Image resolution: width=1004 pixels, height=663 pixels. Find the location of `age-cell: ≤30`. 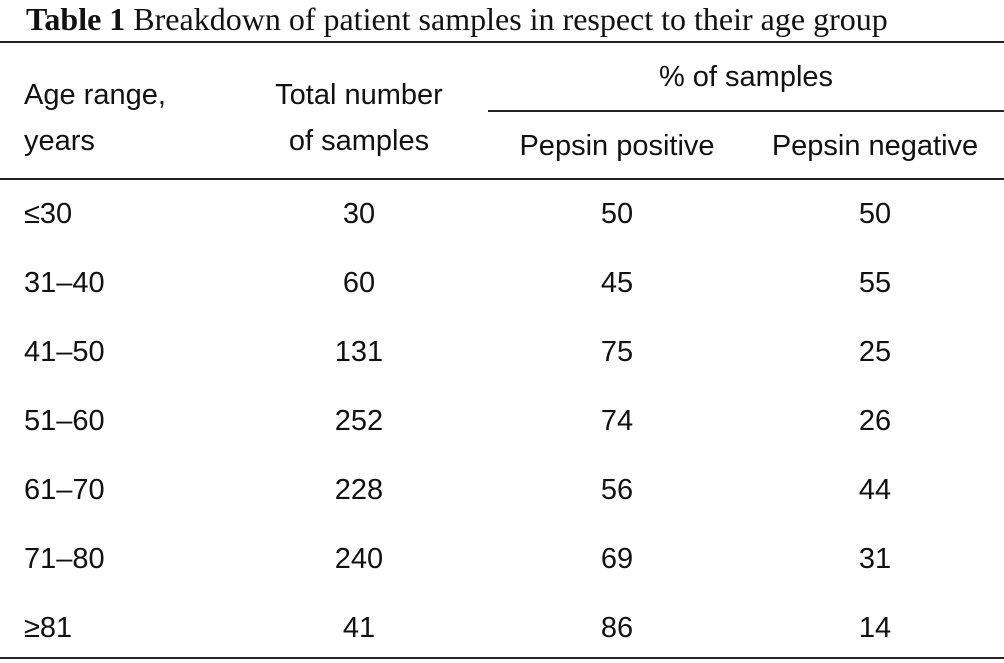

age-cell: ≤30 is located at coordinates (48, 214).